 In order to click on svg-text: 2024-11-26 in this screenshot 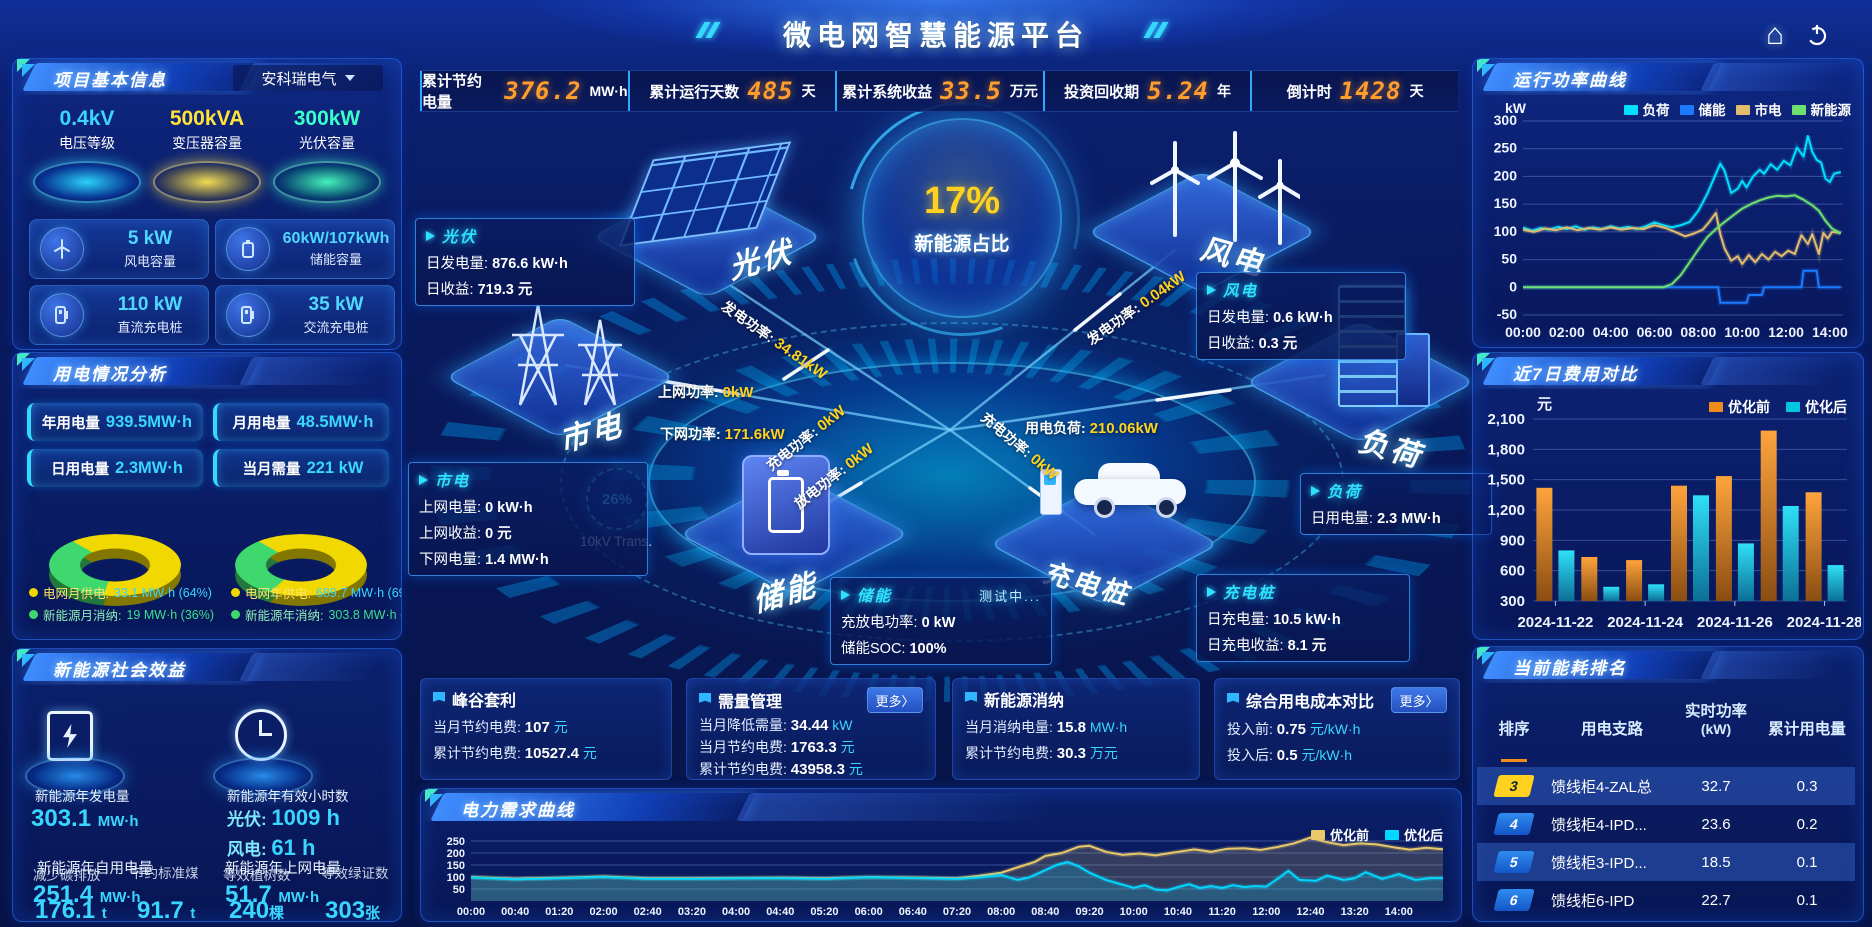, I will do `click(1735, 622)`.